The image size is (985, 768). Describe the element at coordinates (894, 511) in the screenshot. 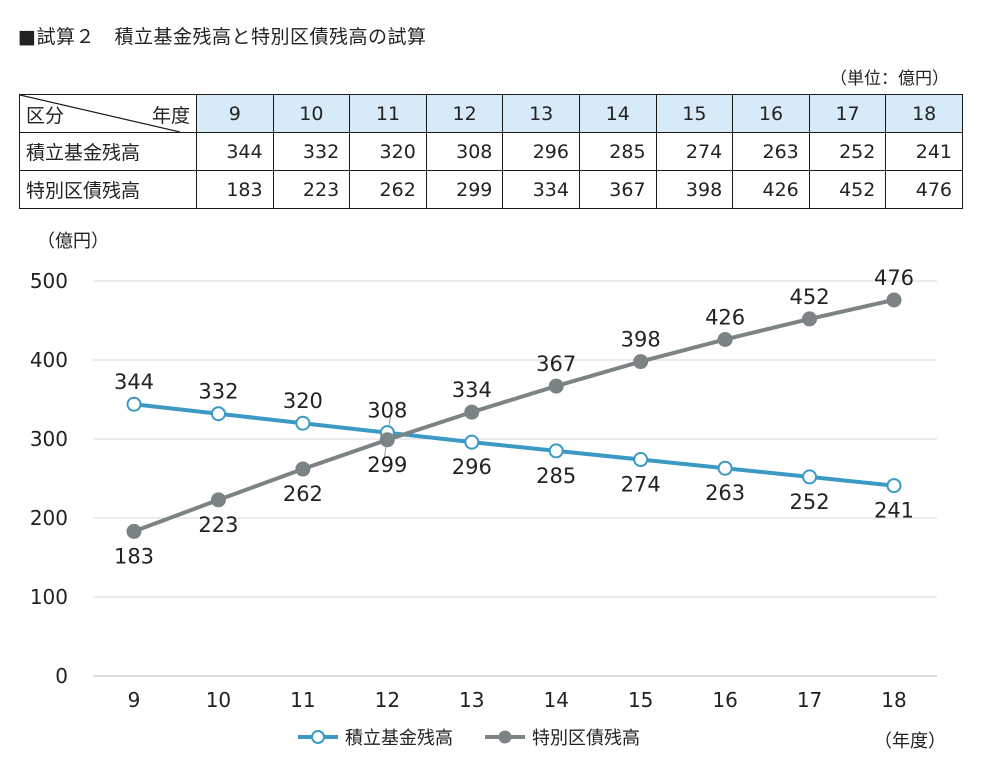

I see `data-label: 241` at that location.